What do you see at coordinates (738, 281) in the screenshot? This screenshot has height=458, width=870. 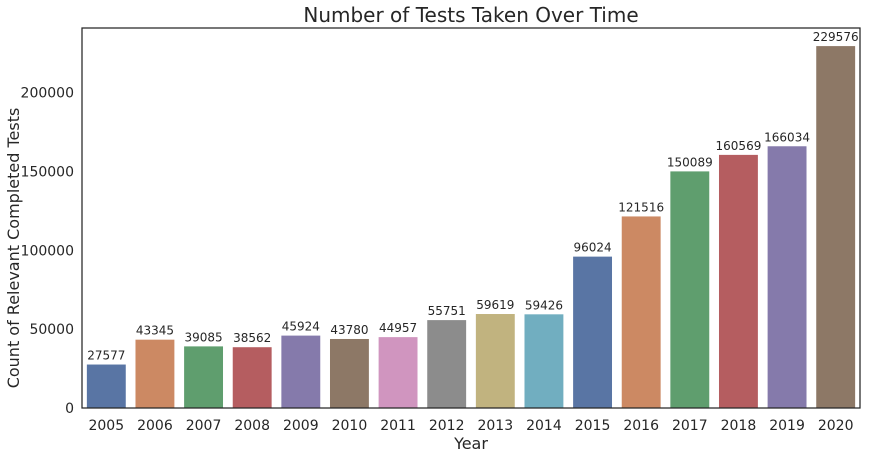 I see `bar-2018` at bounding box center [738, 281].